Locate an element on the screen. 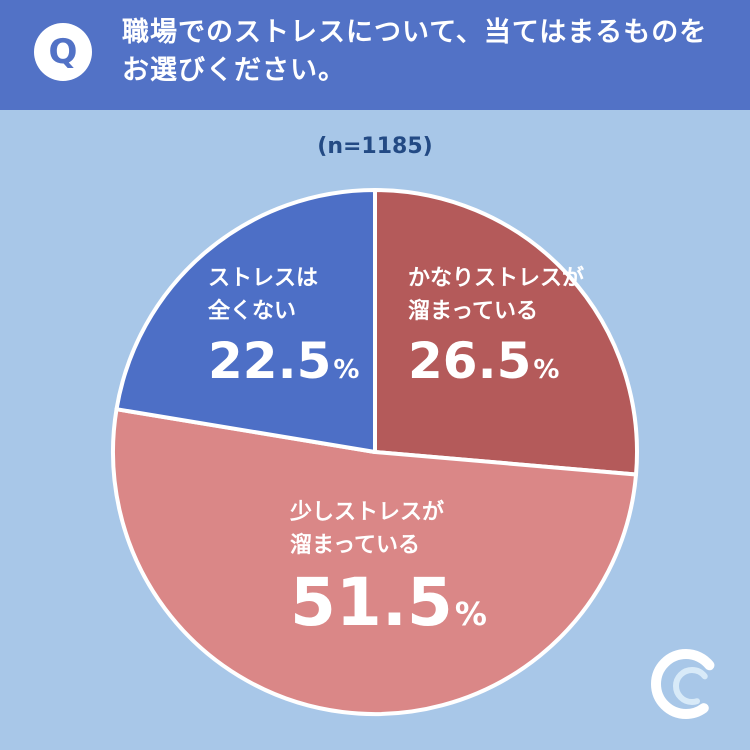 The image size is (750, 750). slice-very-stressed is located at coordinates (506, 332).